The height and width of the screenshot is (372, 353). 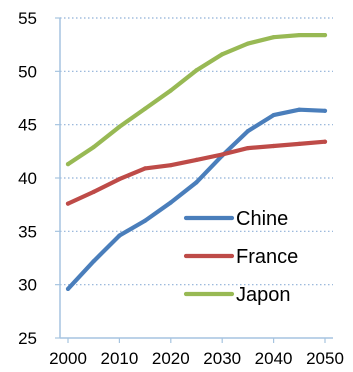 What do you see at coordinates (39, 178) in the screenshot?
I see `y-ticks: 25 30 35 40 45 50 55` at bounding box center [39, 178].